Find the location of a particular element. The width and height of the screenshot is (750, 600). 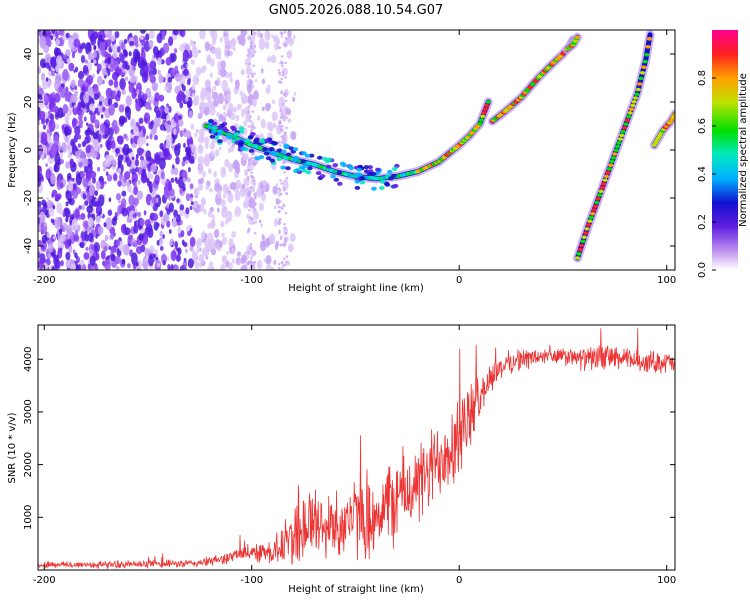

spectrogram-y-tick-label: 20 is located at coordinates (28, 102).